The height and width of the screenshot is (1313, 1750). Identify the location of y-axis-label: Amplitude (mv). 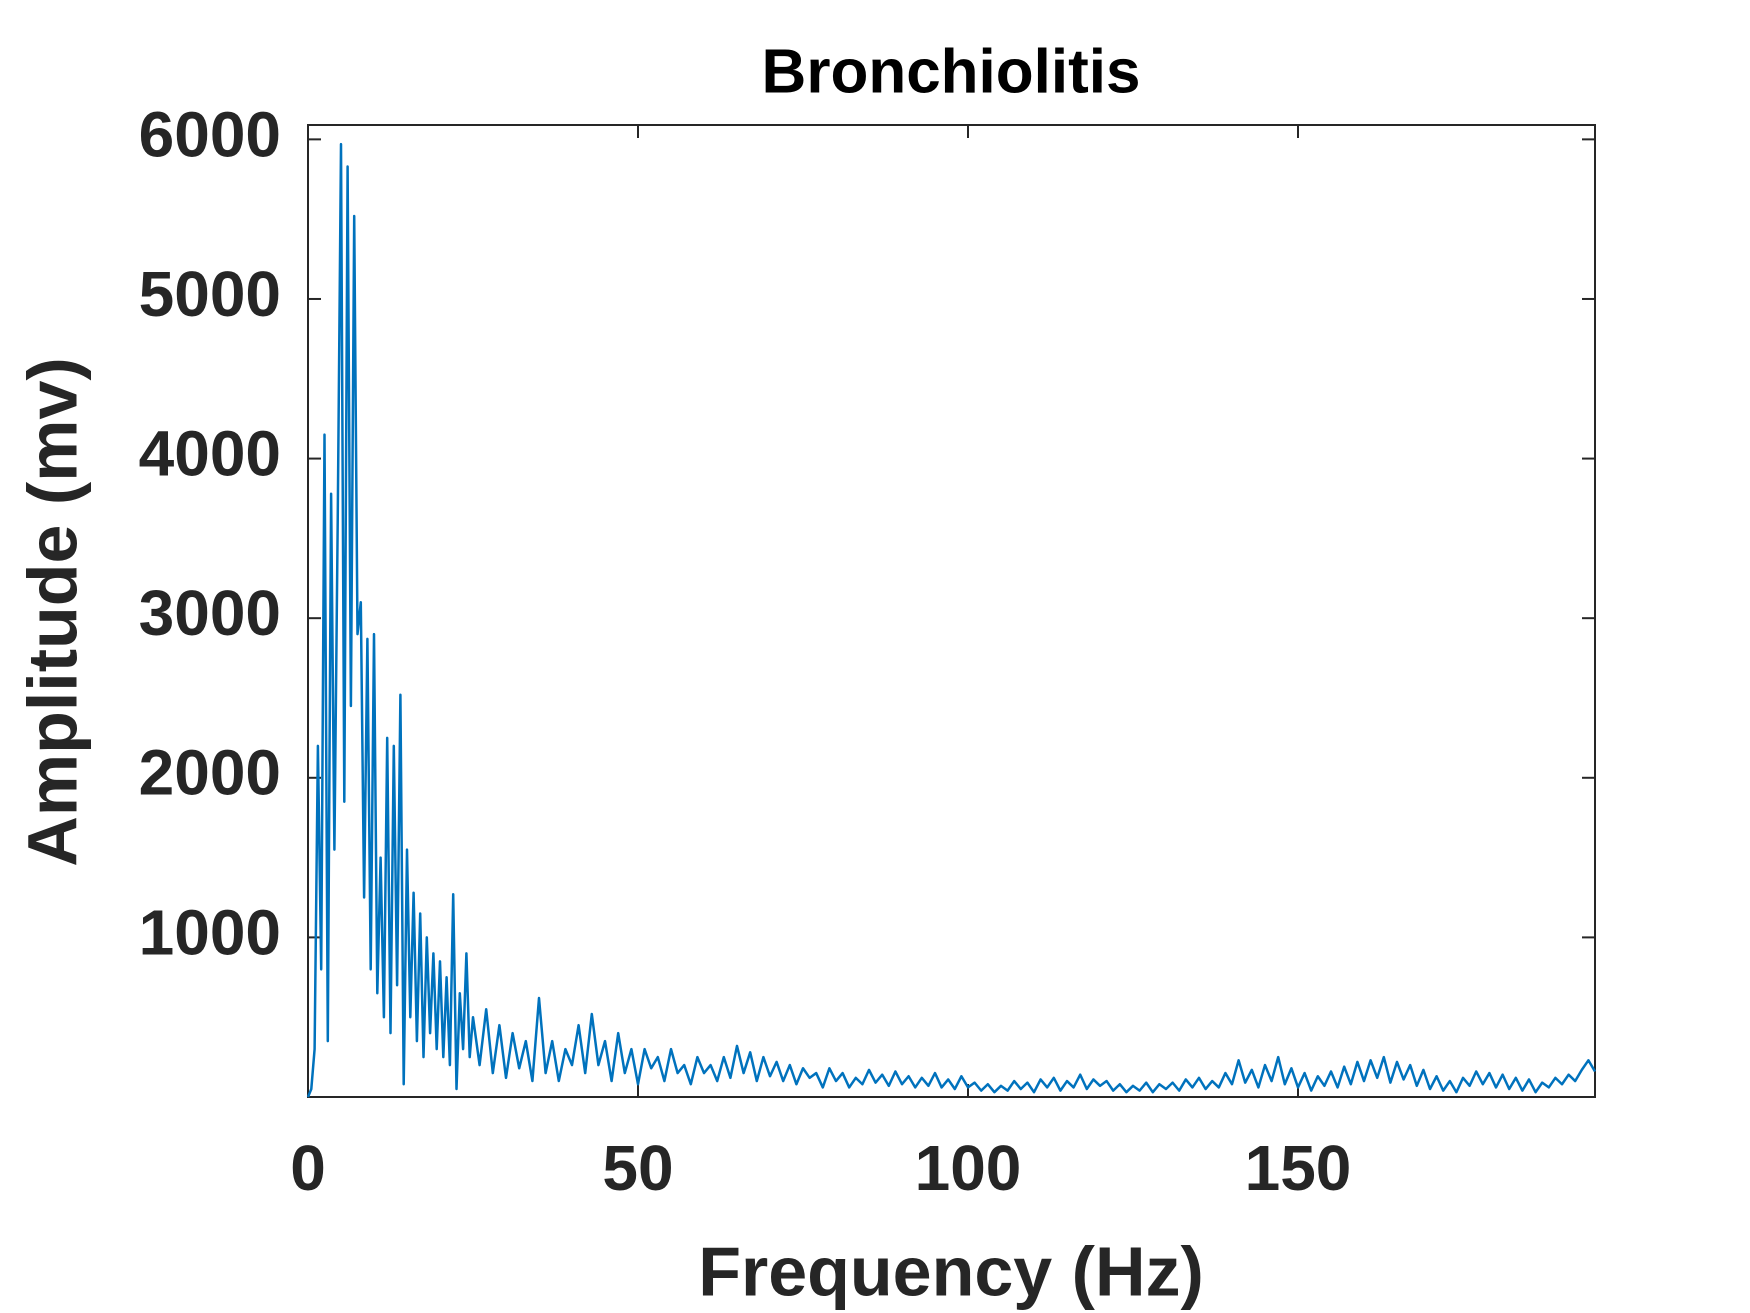
(52, 611).